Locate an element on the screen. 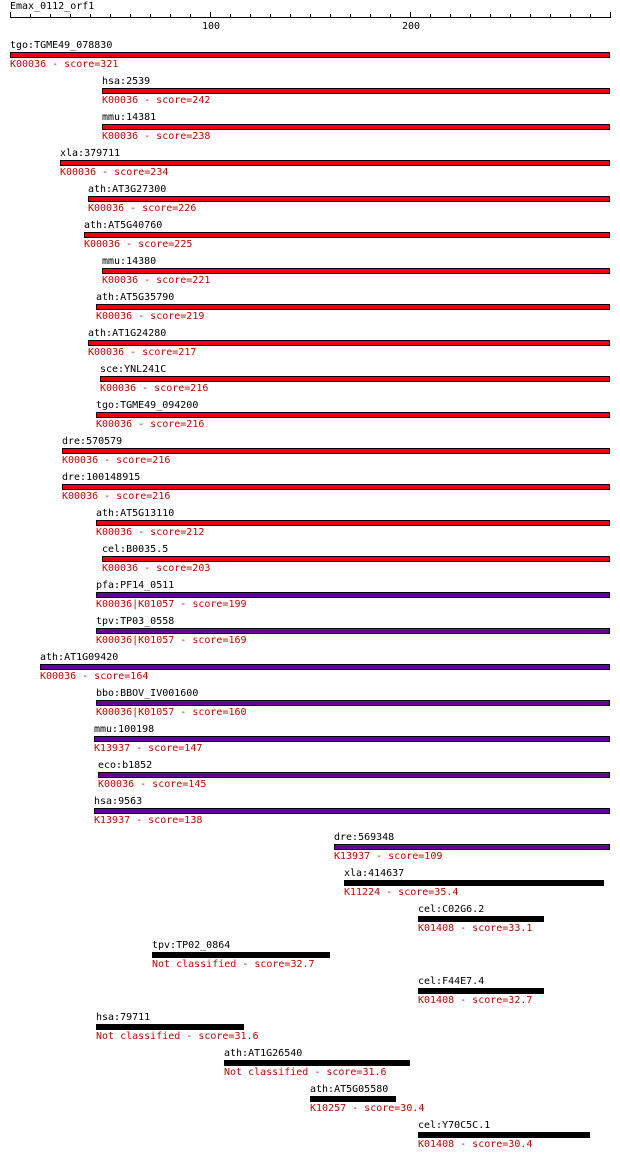  hit-gene-label: ath:AT3G27300 is located at coordinates (127, 189).